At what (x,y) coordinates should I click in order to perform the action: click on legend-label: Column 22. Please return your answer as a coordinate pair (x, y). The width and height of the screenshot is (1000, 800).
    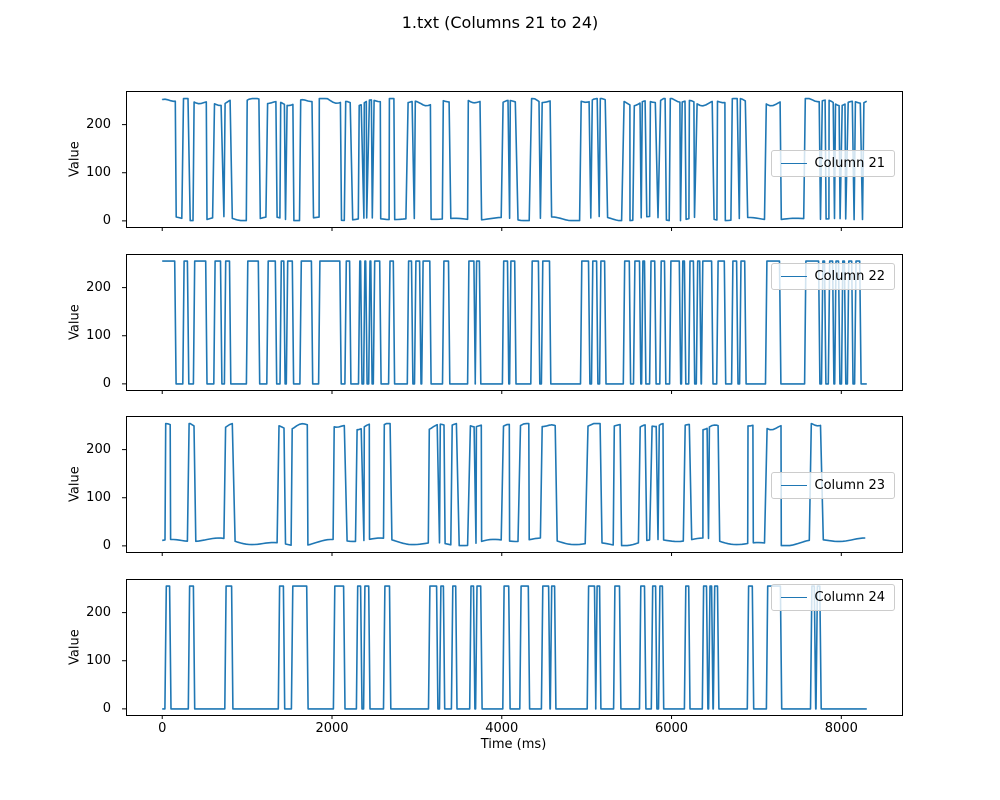
    Looking at the image, I should click on (849, 276).